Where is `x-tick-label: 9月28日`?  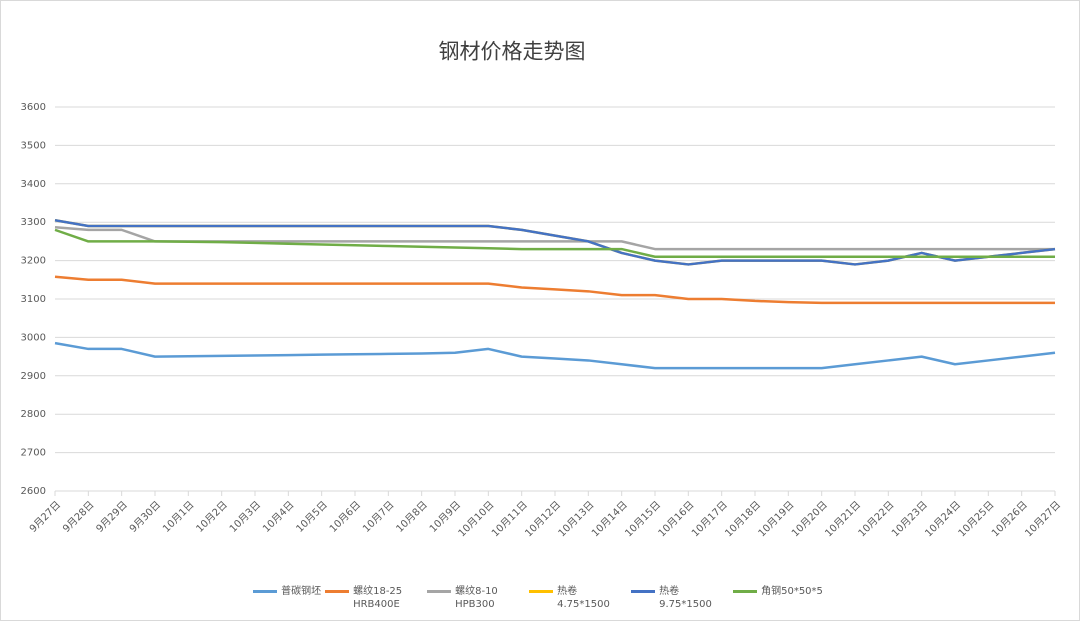 x-tick-label: 9月28日 is located at coordinates (78, 517).